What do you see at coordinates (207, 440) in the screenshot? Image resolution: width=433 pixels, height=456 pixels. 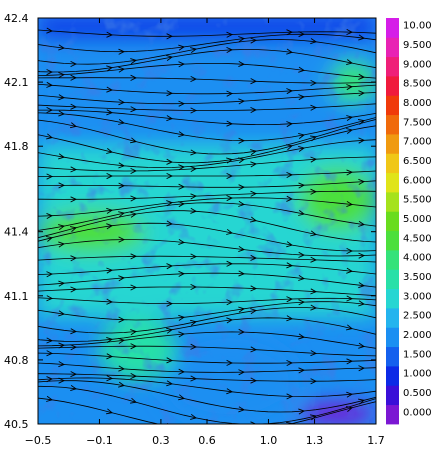 I see `x-tick-label: 0.6` at bounding box center [207, 440].